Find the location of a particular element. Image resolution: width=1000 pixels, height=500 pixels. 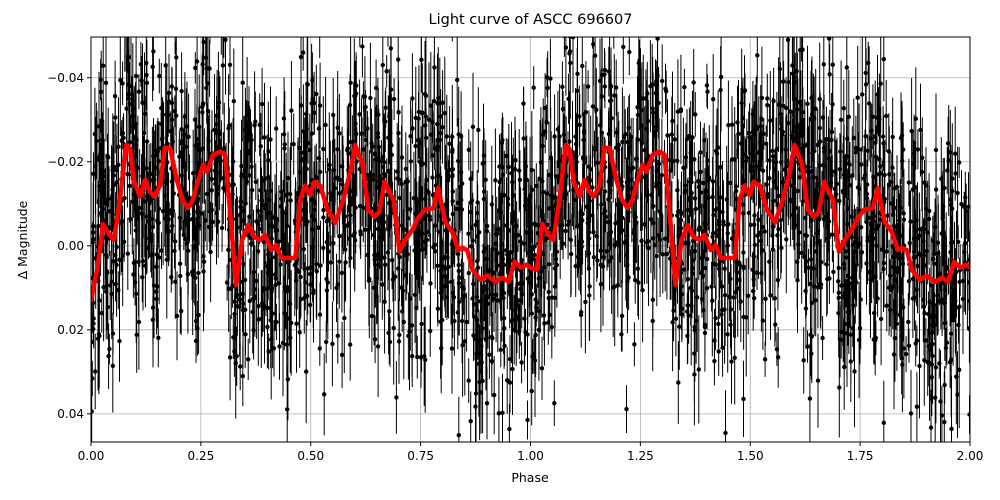

x-tick-label: 1.25 is located at coordinates (640, 456).